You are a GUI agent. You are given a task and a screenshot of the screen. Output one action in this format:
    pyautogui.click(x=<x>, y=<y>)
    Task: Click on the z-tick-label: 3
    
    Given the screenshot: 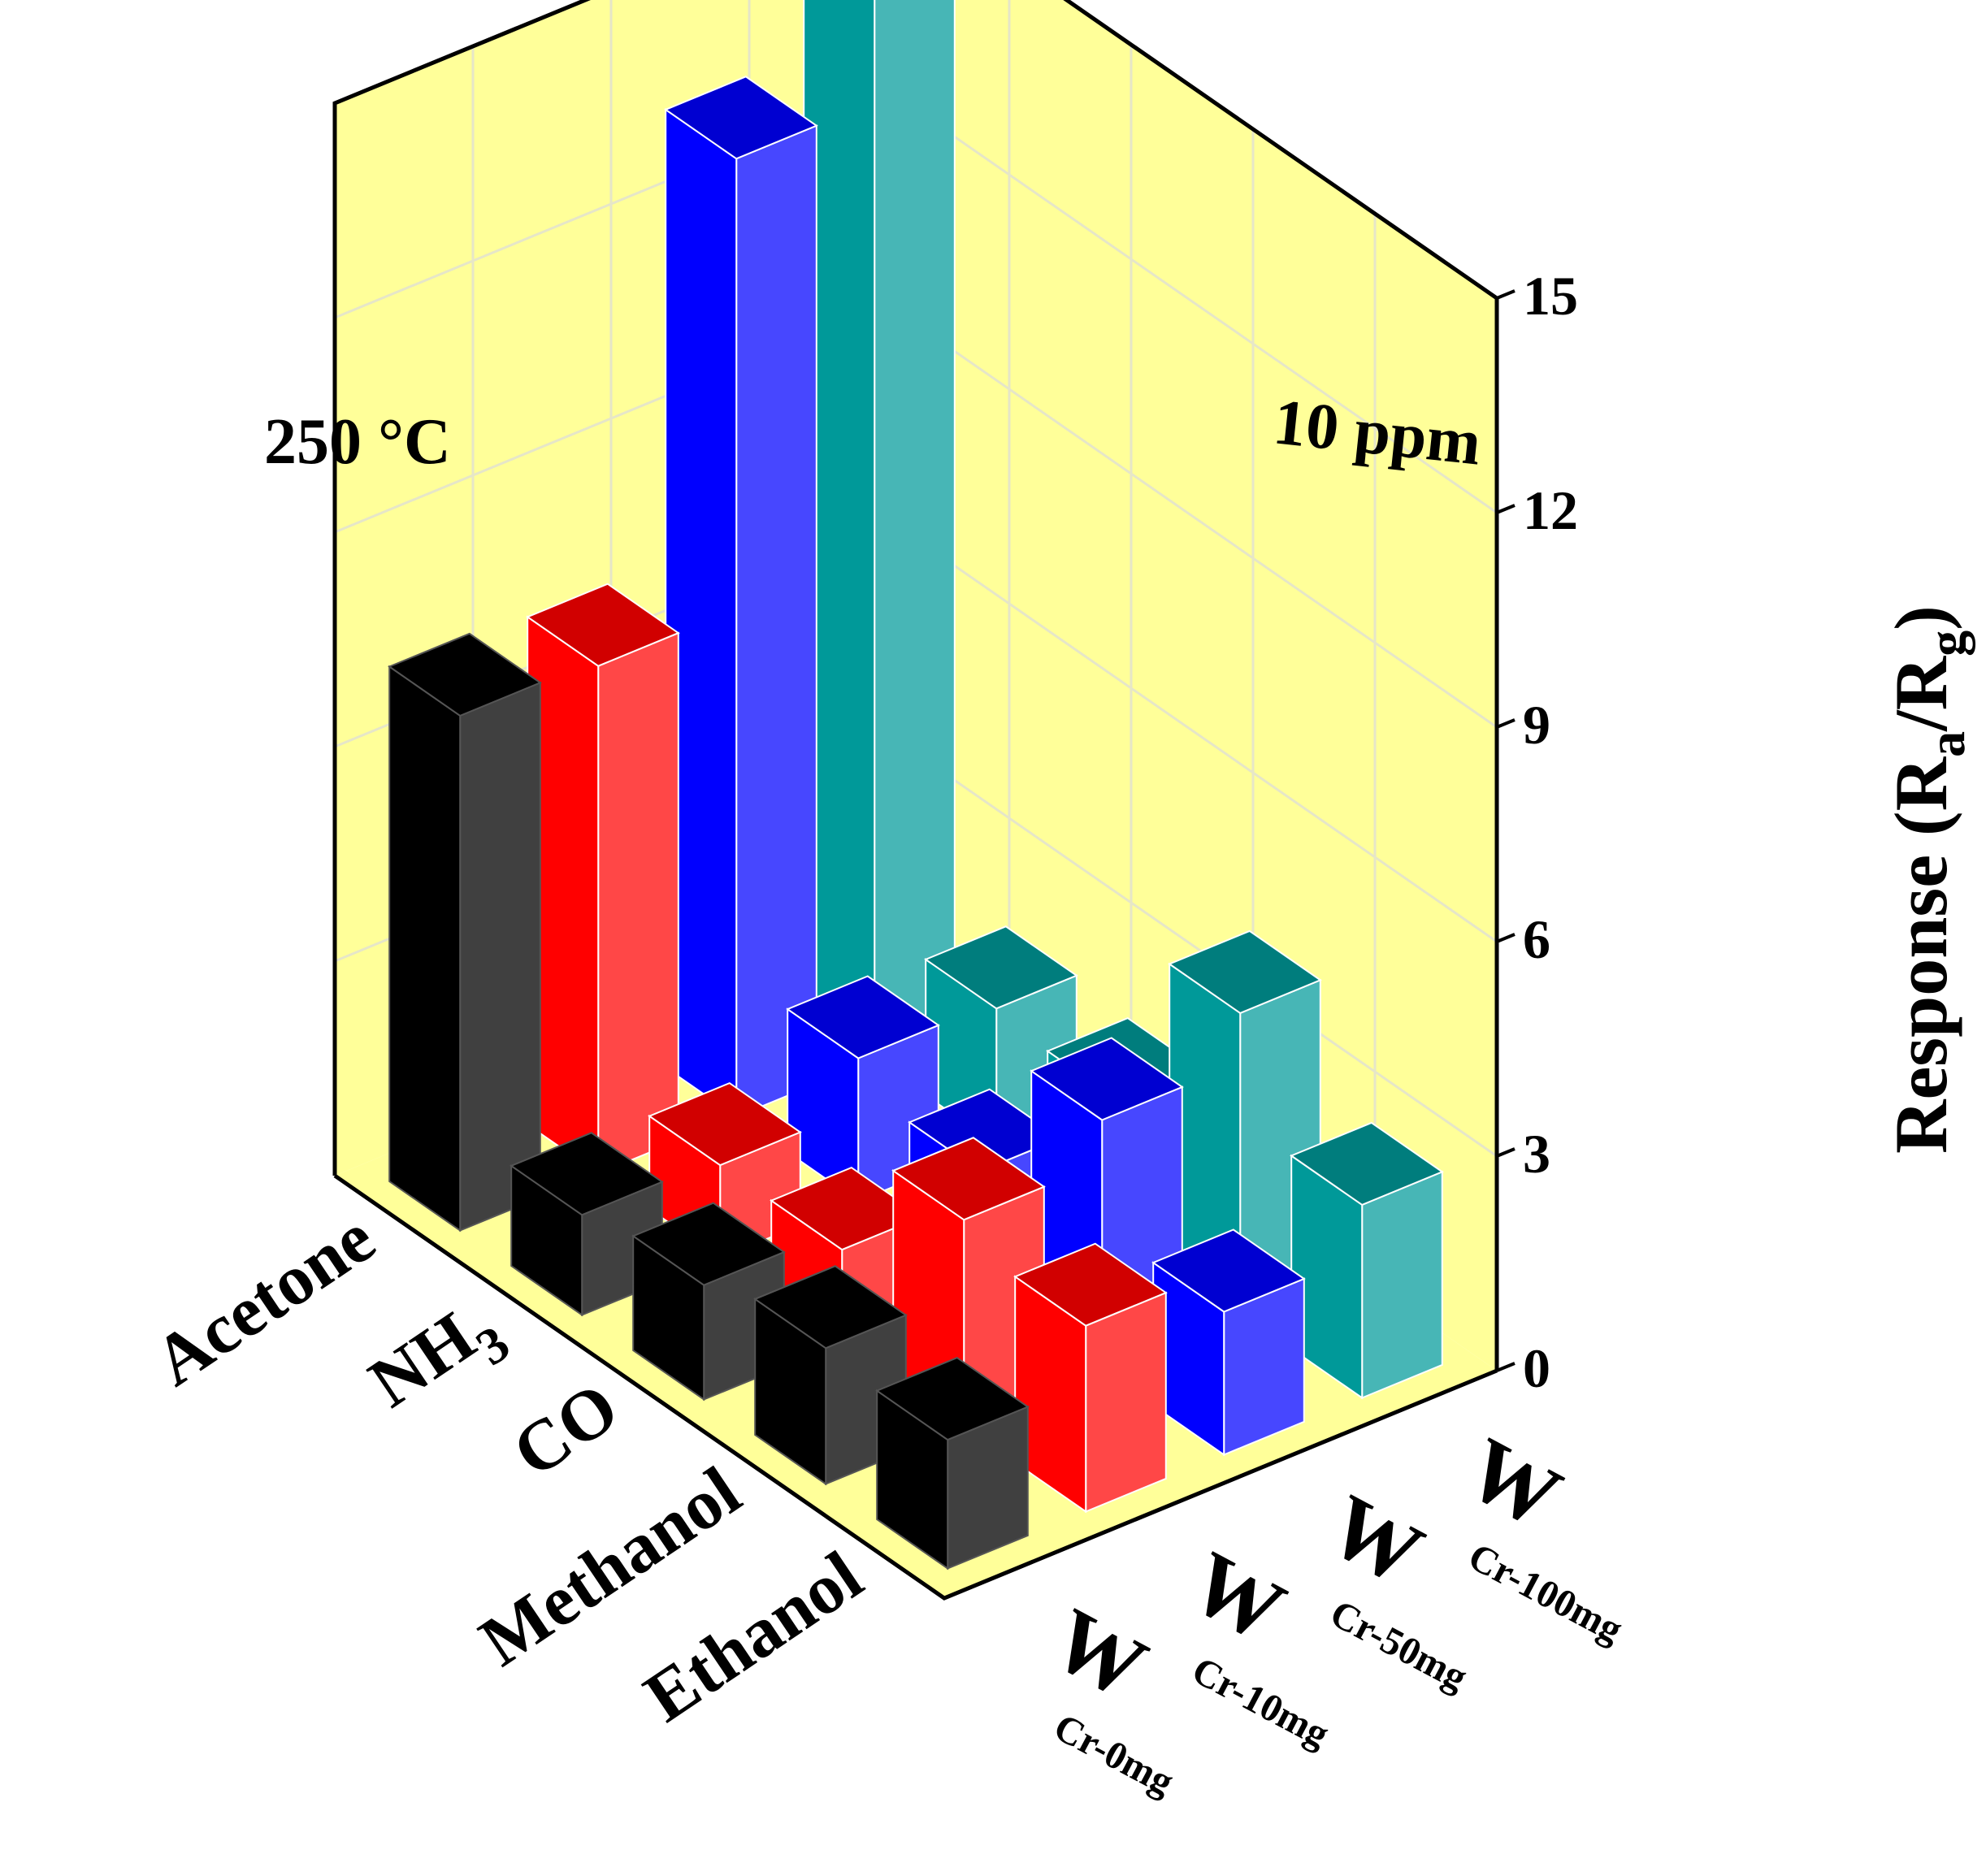 What is the action you would take?
    pyautogui.click(x=1536, y=1154)
    